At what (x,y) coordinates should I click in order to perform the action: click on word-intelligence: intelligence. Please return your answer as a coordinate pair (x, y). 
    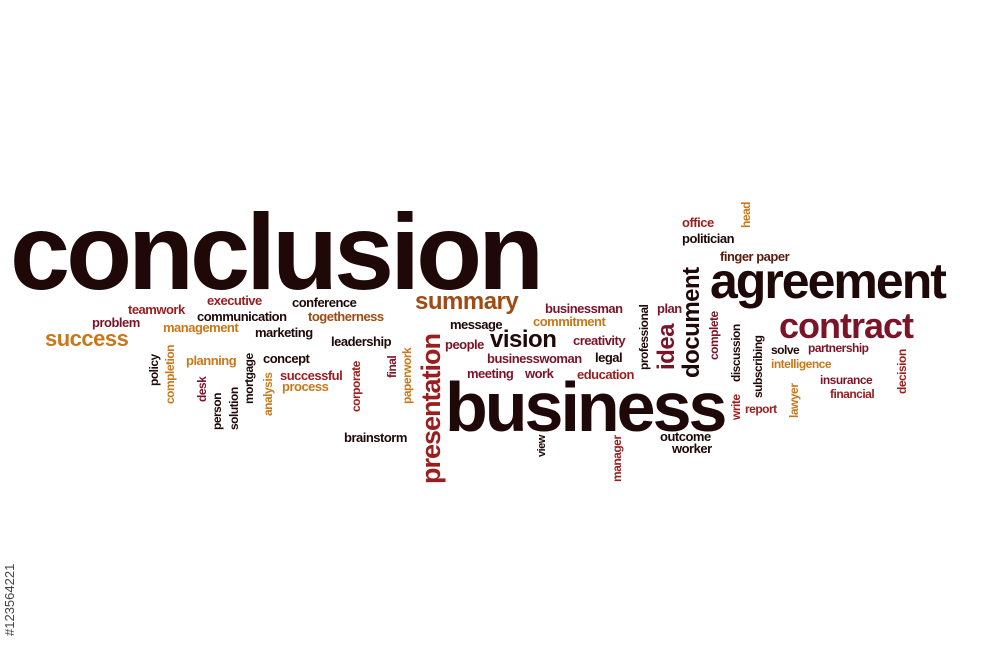
    Looking at the image, I should click on (801, 364).